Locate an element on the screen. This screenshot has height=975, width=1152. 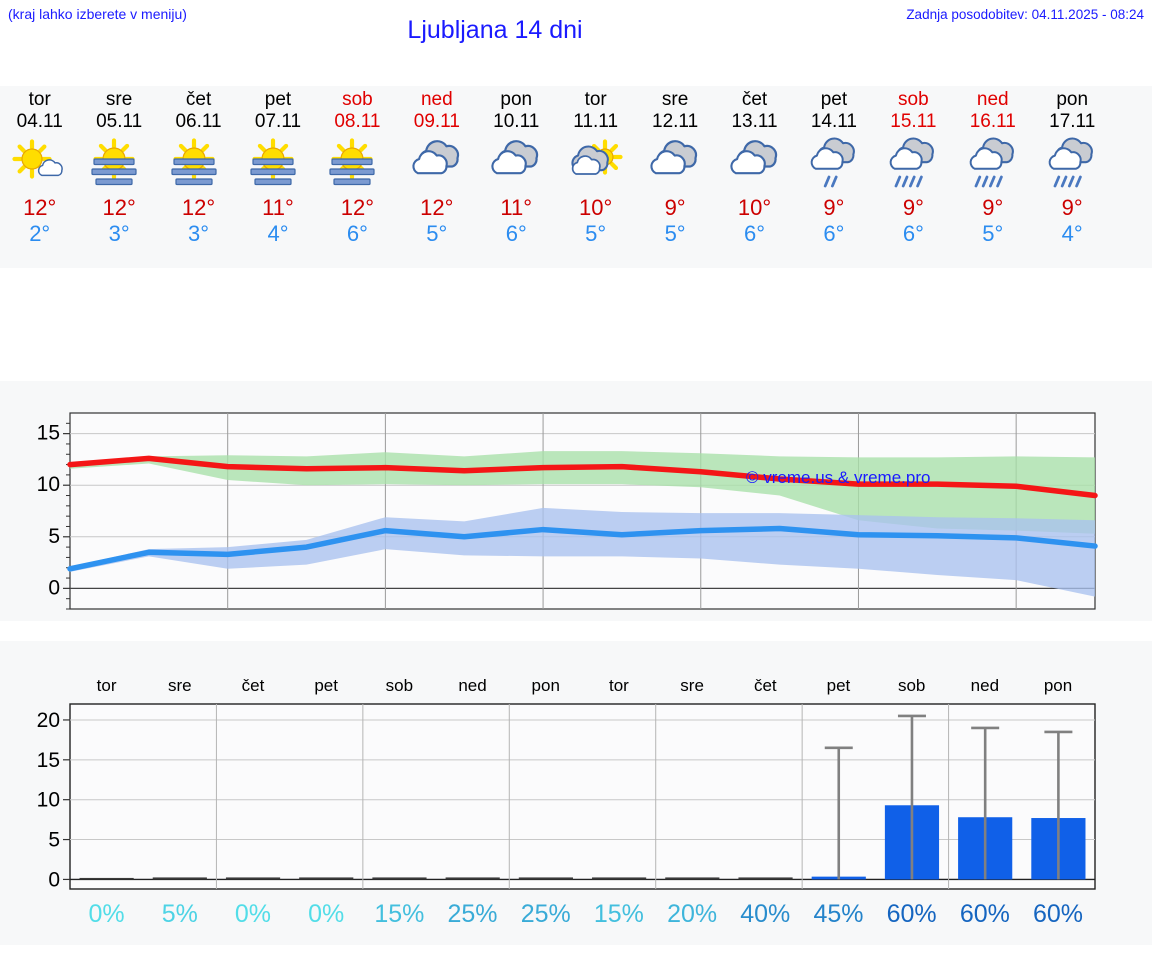
svg-text: 15 is located at coordinates (48, 433).